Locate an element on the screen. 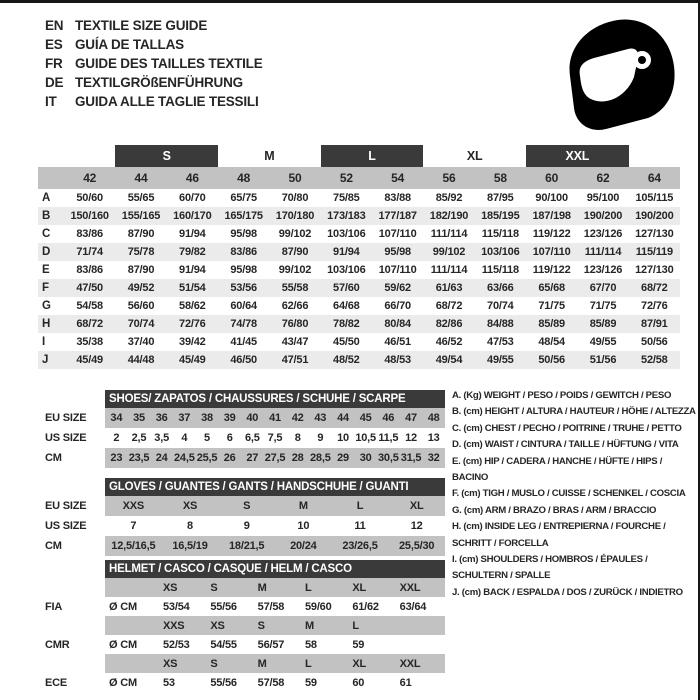 The width and height of the screenshot is (700, 700). size-value: 47/50 is located at coordinates (89, 288).